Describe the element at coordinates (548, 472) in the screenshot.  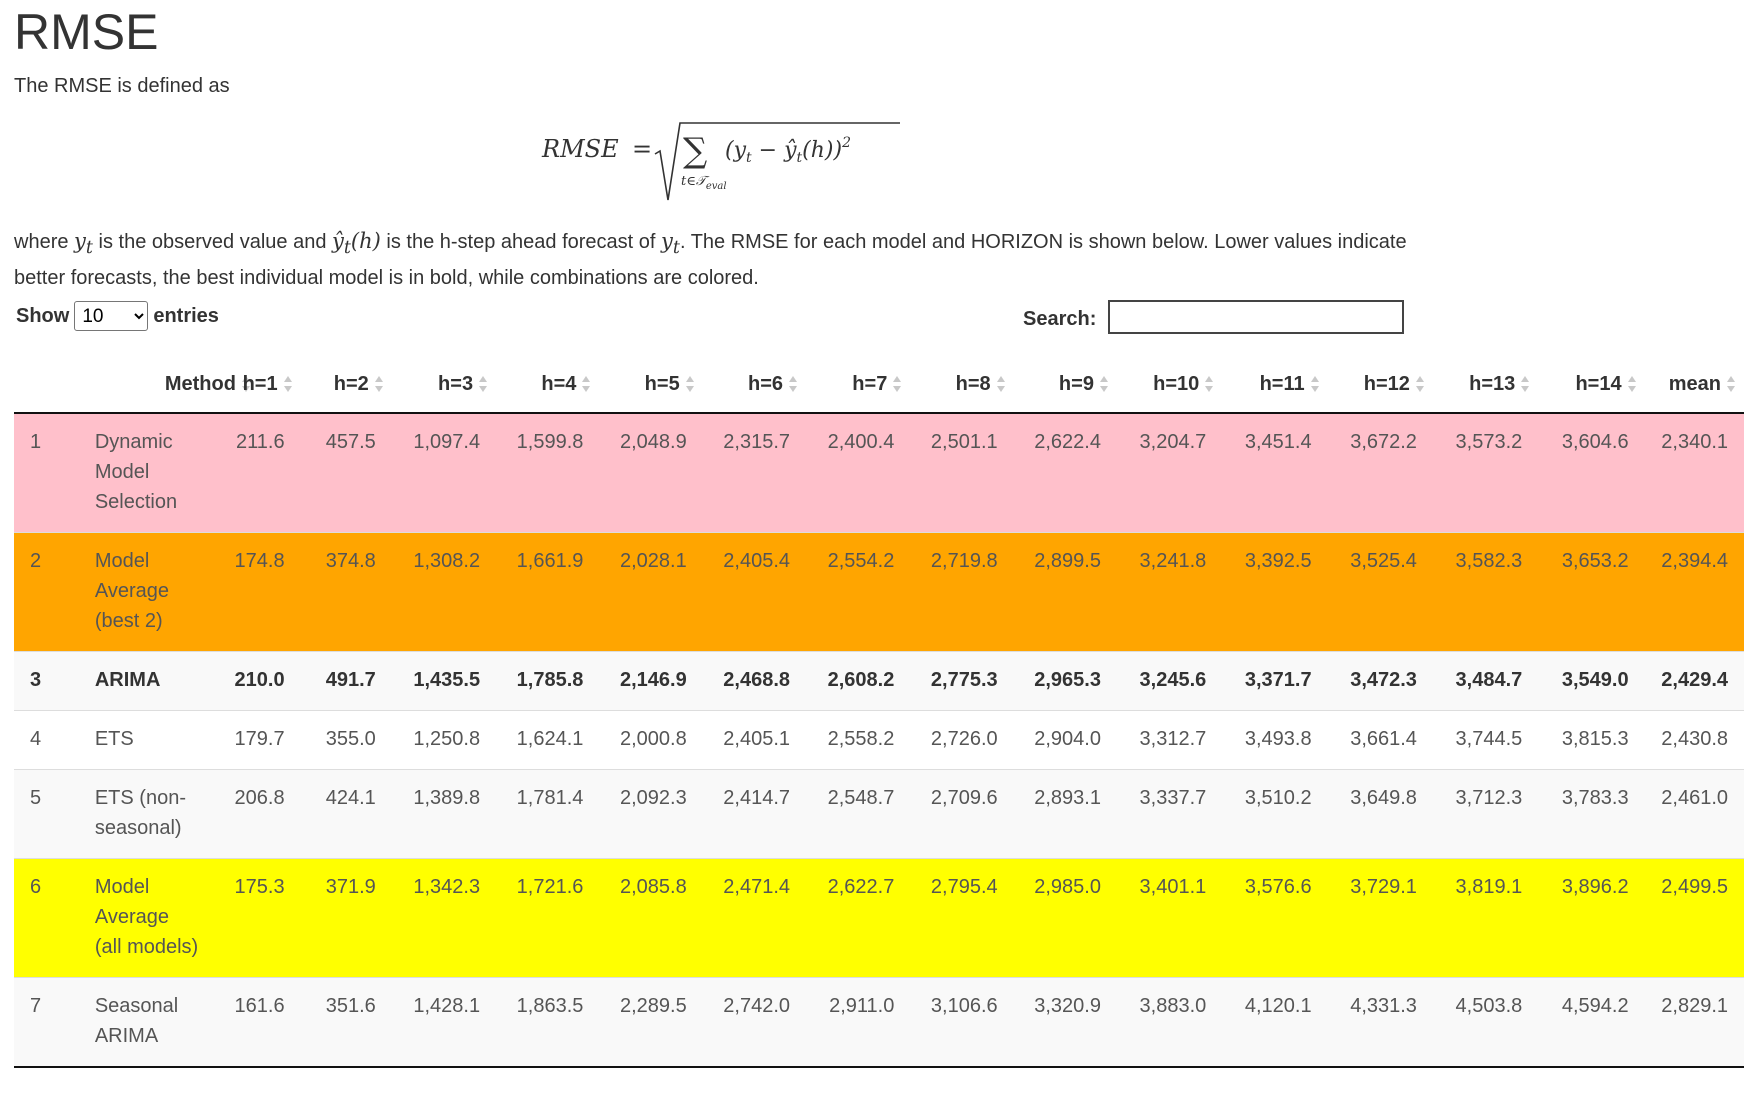
I see `value-cell-h4: 1,599.8` at that location.